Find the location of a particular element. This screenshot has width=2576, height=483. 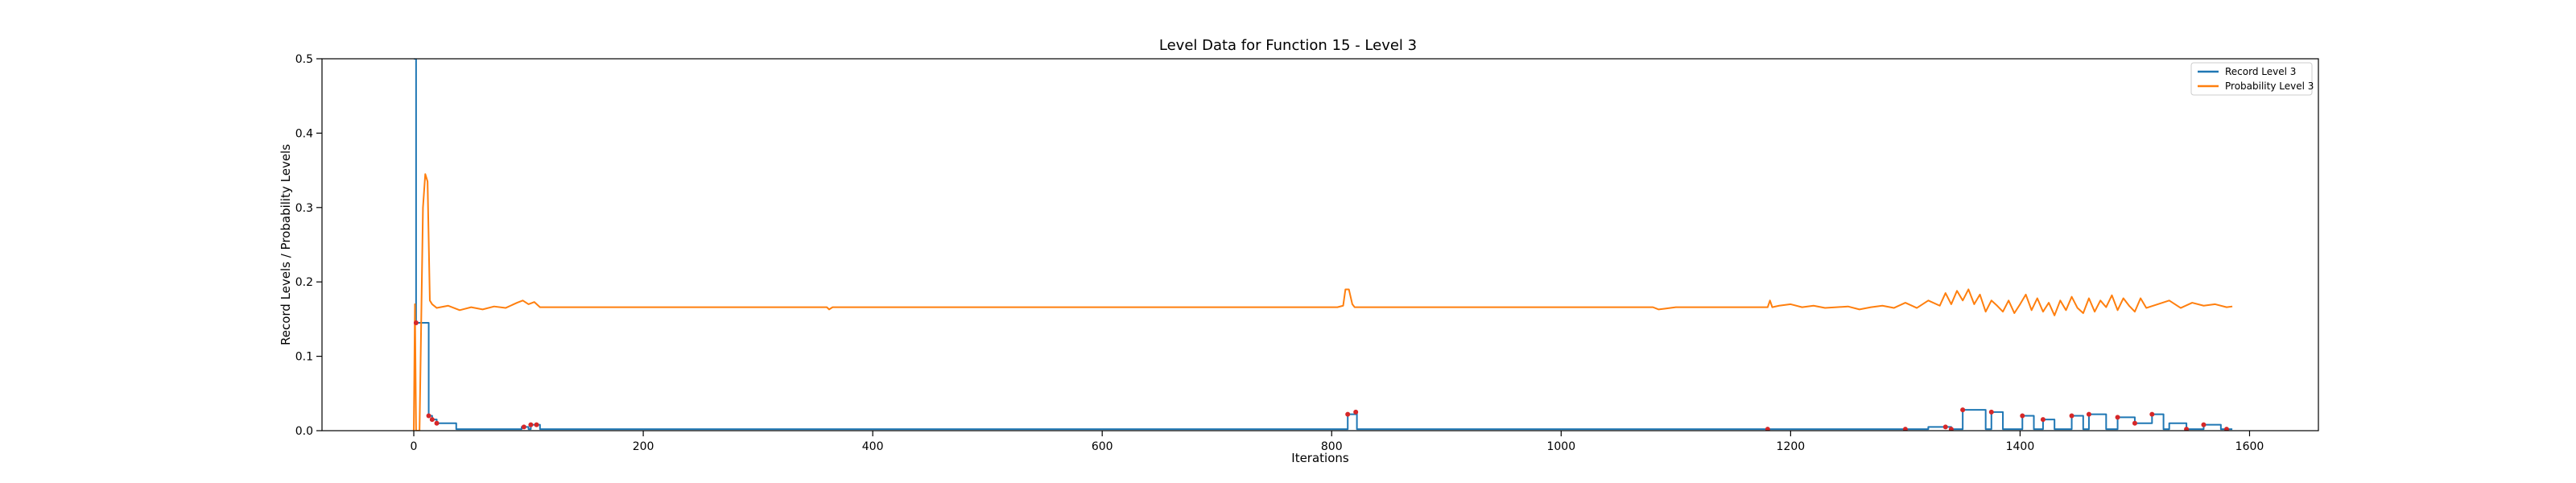

x-axis-ticks: 0 200 400 600 800 1000 1200 1400 1600 is located at coordinates (1337, 442).